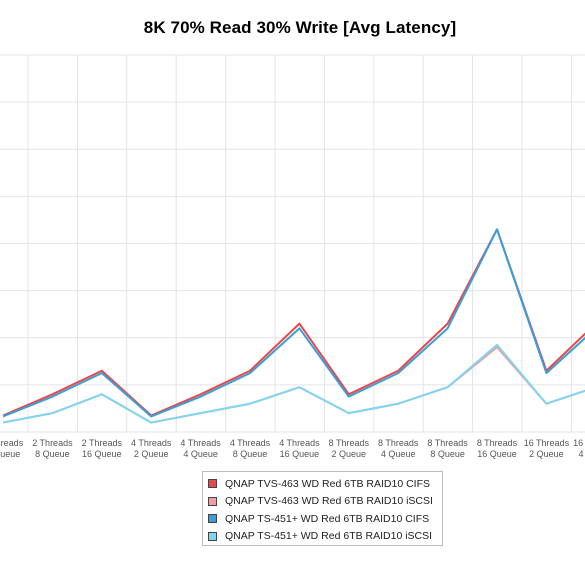 Image resolution: width=585 pixels, height=574 pixels. Describe the element at coordinates (447, 448) in the screenshot. I see `x-tick-label: 8 Threads 8 Queue` at that location.